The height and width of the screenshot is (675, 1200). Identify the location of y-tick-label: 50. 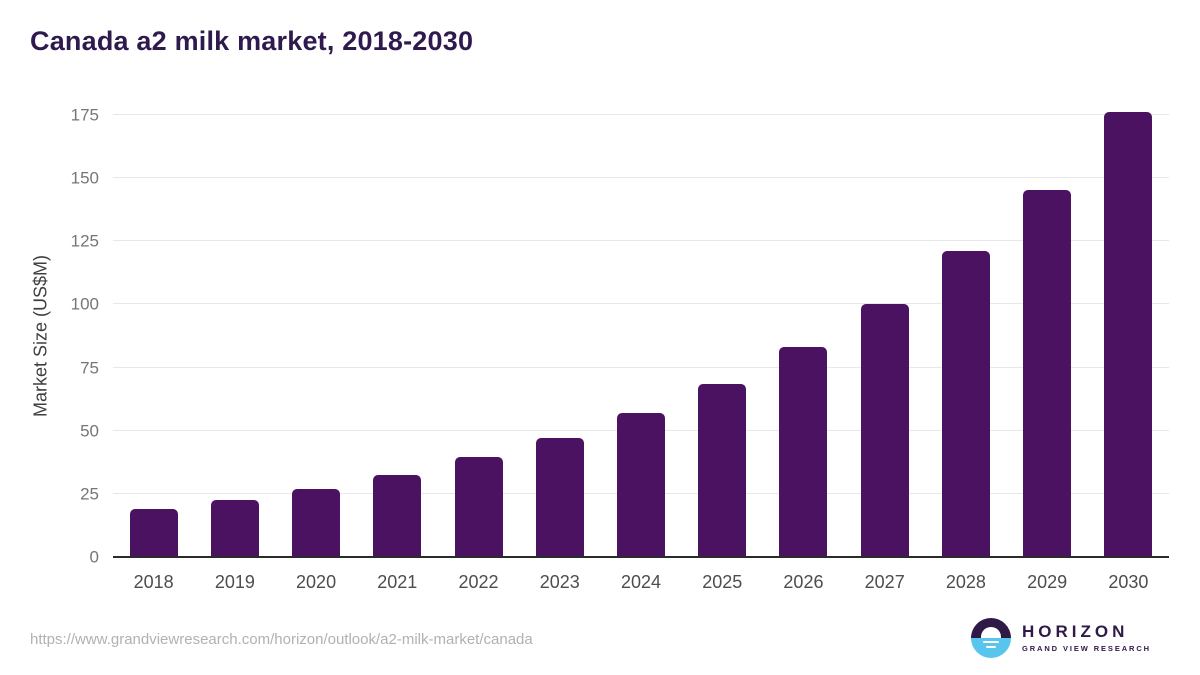
(89, 431).